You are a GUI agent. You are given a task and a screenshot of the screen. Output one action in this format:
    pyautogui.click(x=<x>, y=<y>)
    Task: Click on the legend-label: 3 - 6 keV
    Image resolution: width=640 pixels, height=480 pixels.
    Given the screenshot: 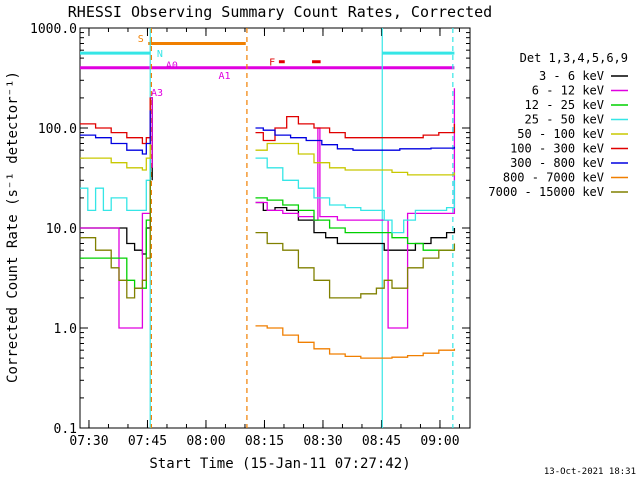 What is the action you would take?
    pyautogui.click(x=571, y=76)
    